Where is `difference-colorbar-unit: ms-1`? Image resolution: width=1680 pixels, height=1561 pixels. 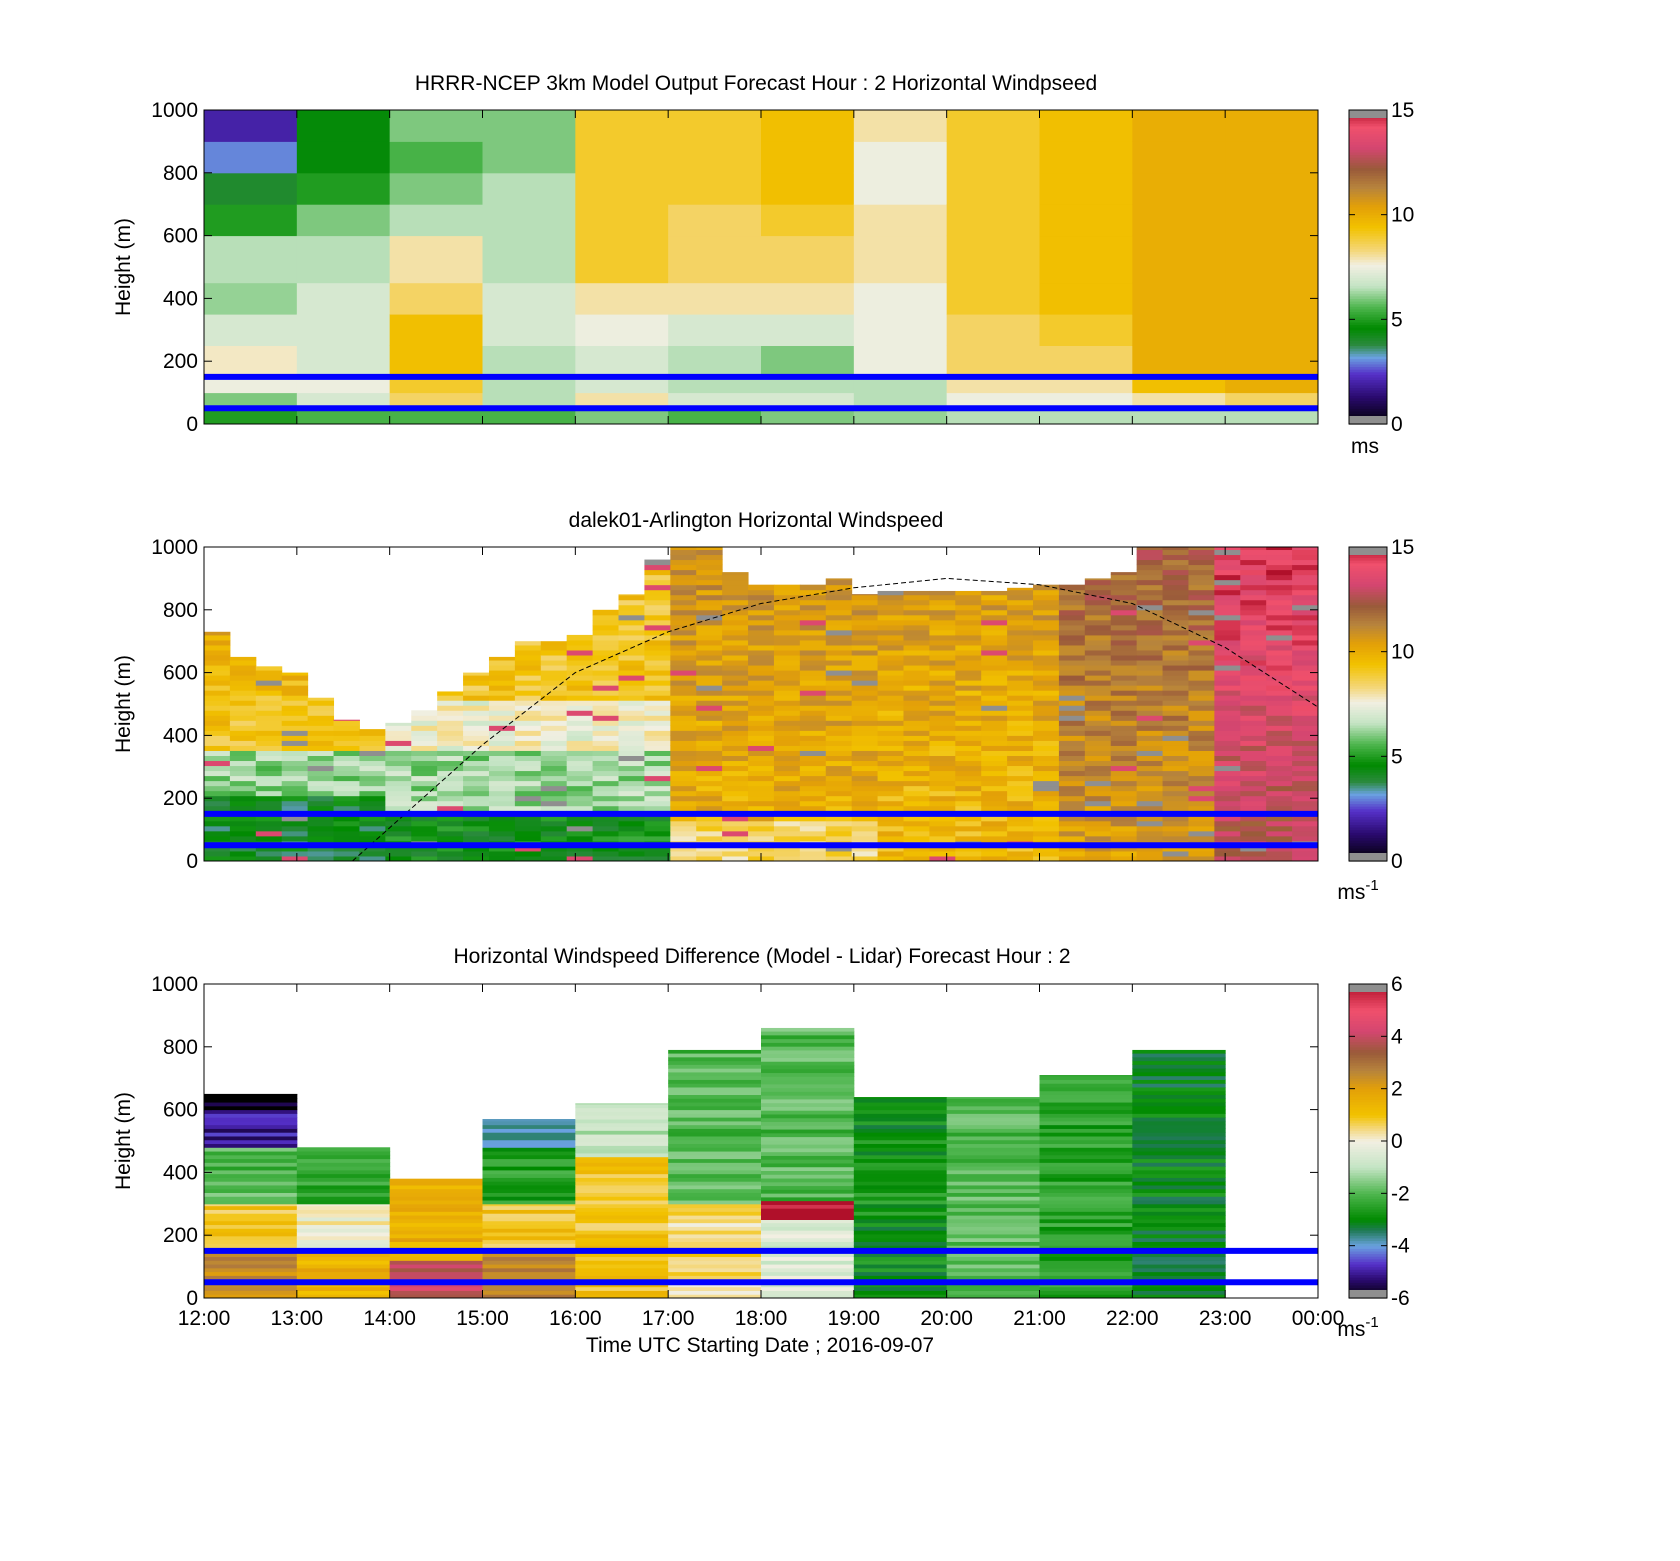
difference-colorbar-unit: ms-1 is located at coordinates (1357, 1327).